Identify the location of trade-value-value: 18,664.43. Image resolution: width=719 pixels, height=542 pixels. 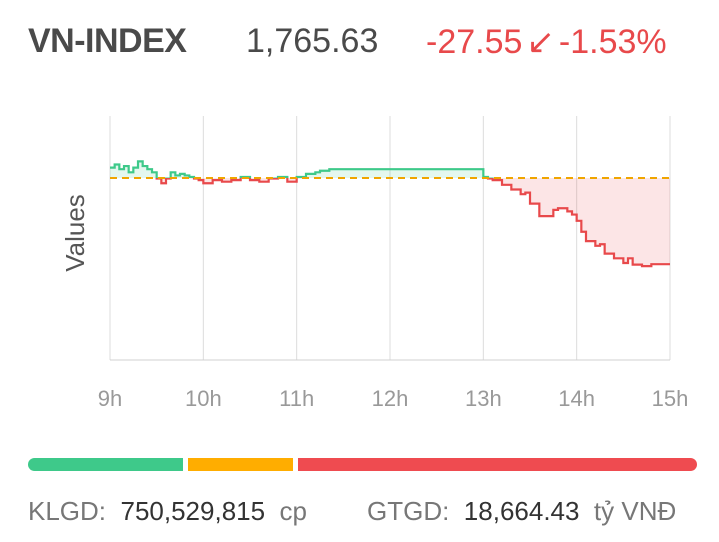
(521, 511).